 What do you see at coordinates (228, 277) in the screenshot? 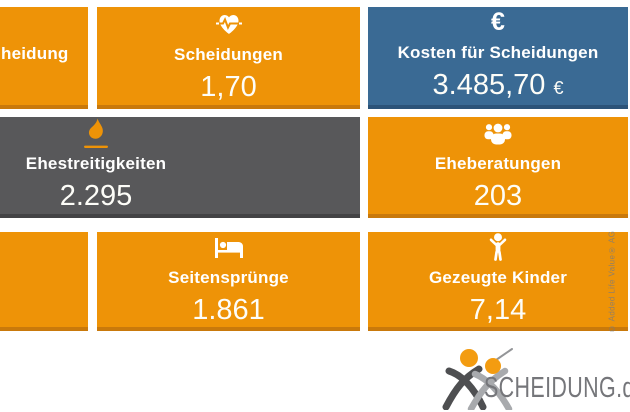
I see `tile-label: Seitensprünge` at bounding box center [228, 277].